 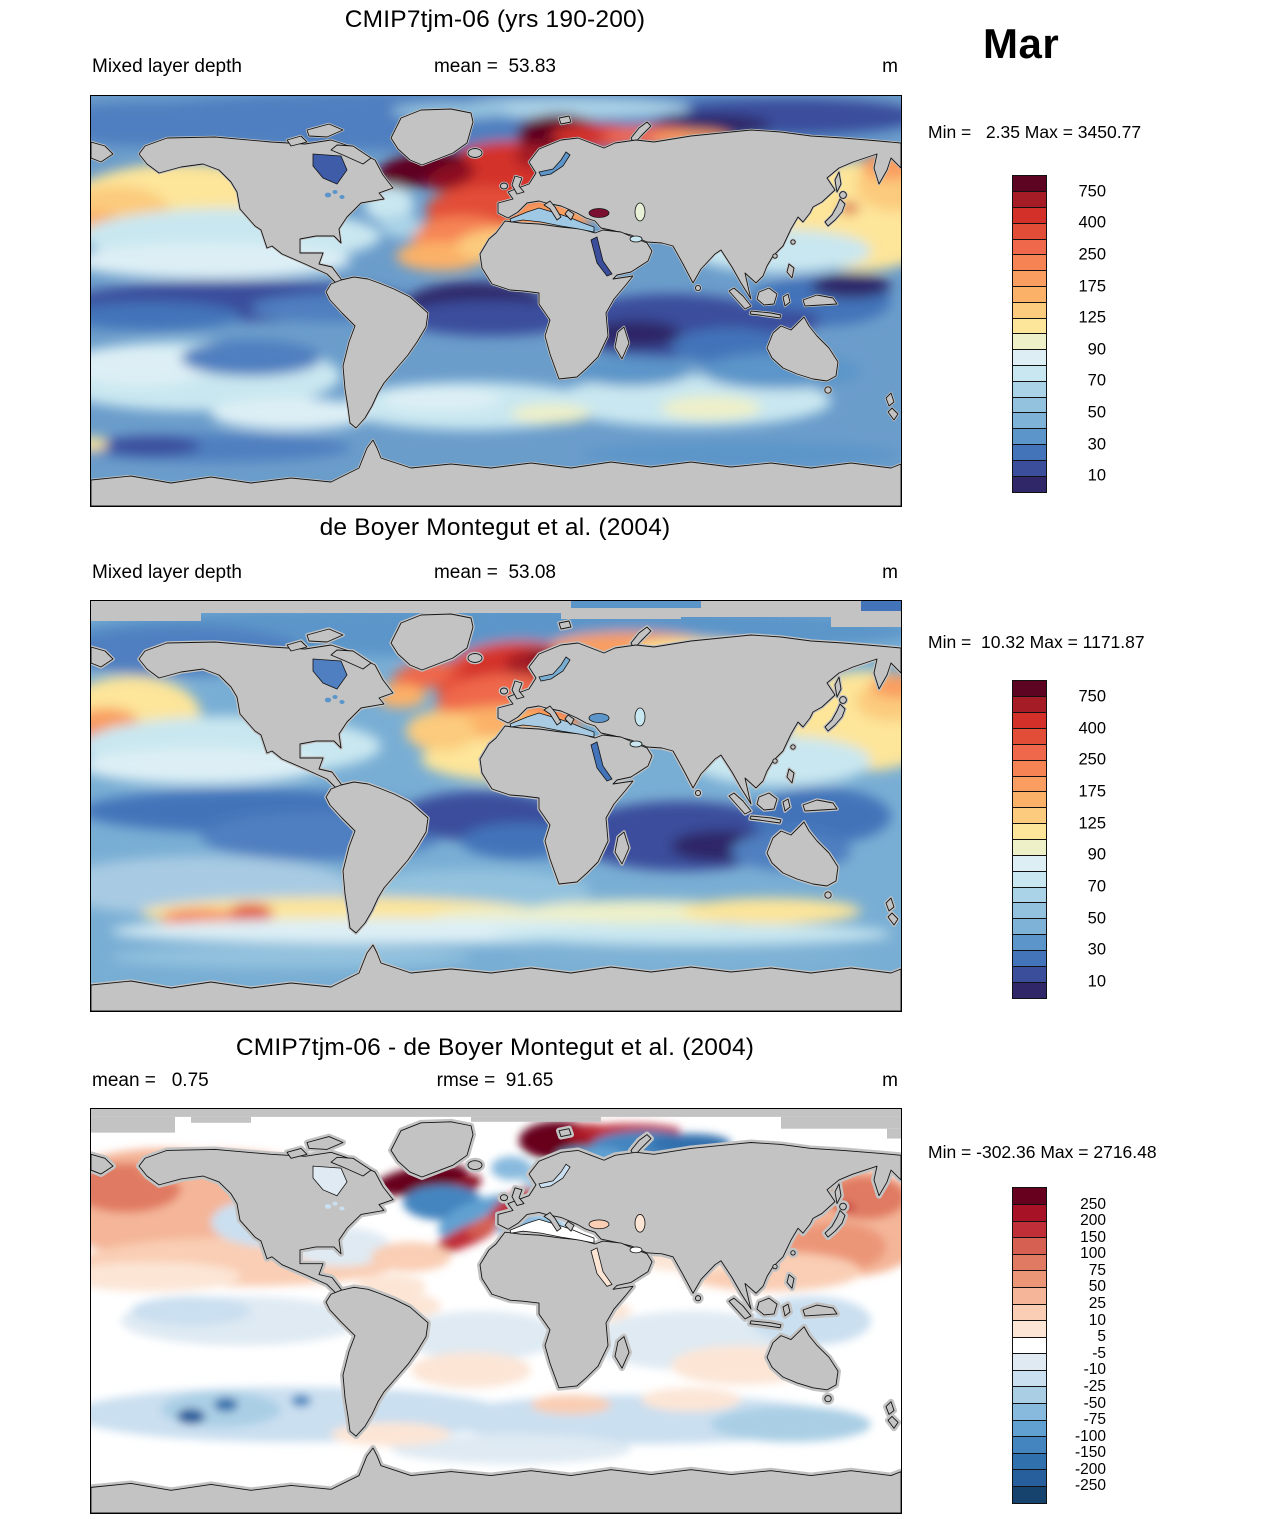 I want to click on panel-obs-colorbar: 750 400 250 175 125 90 70 50 30 10, so click(x=1059, y=839).